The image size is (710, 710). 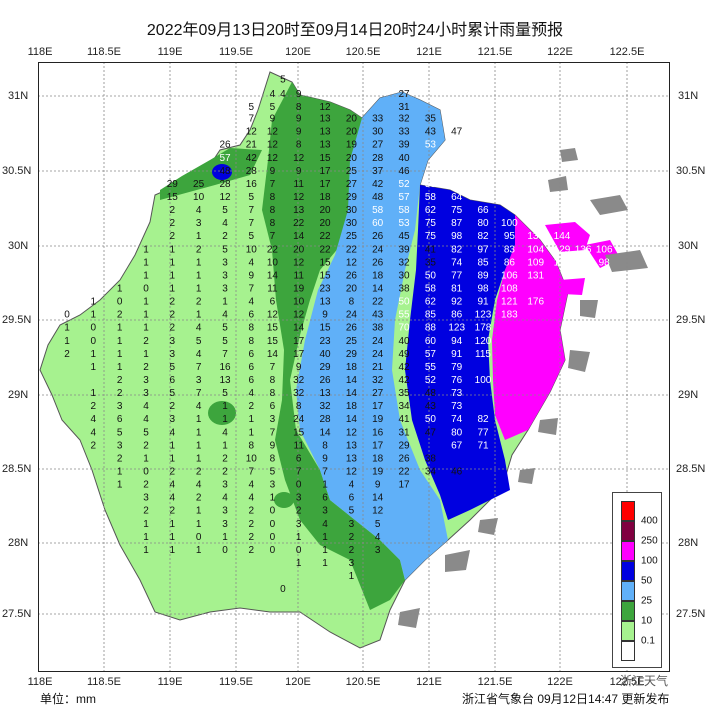 I want to click on rain-value: 11, so click(x=299, y=184).